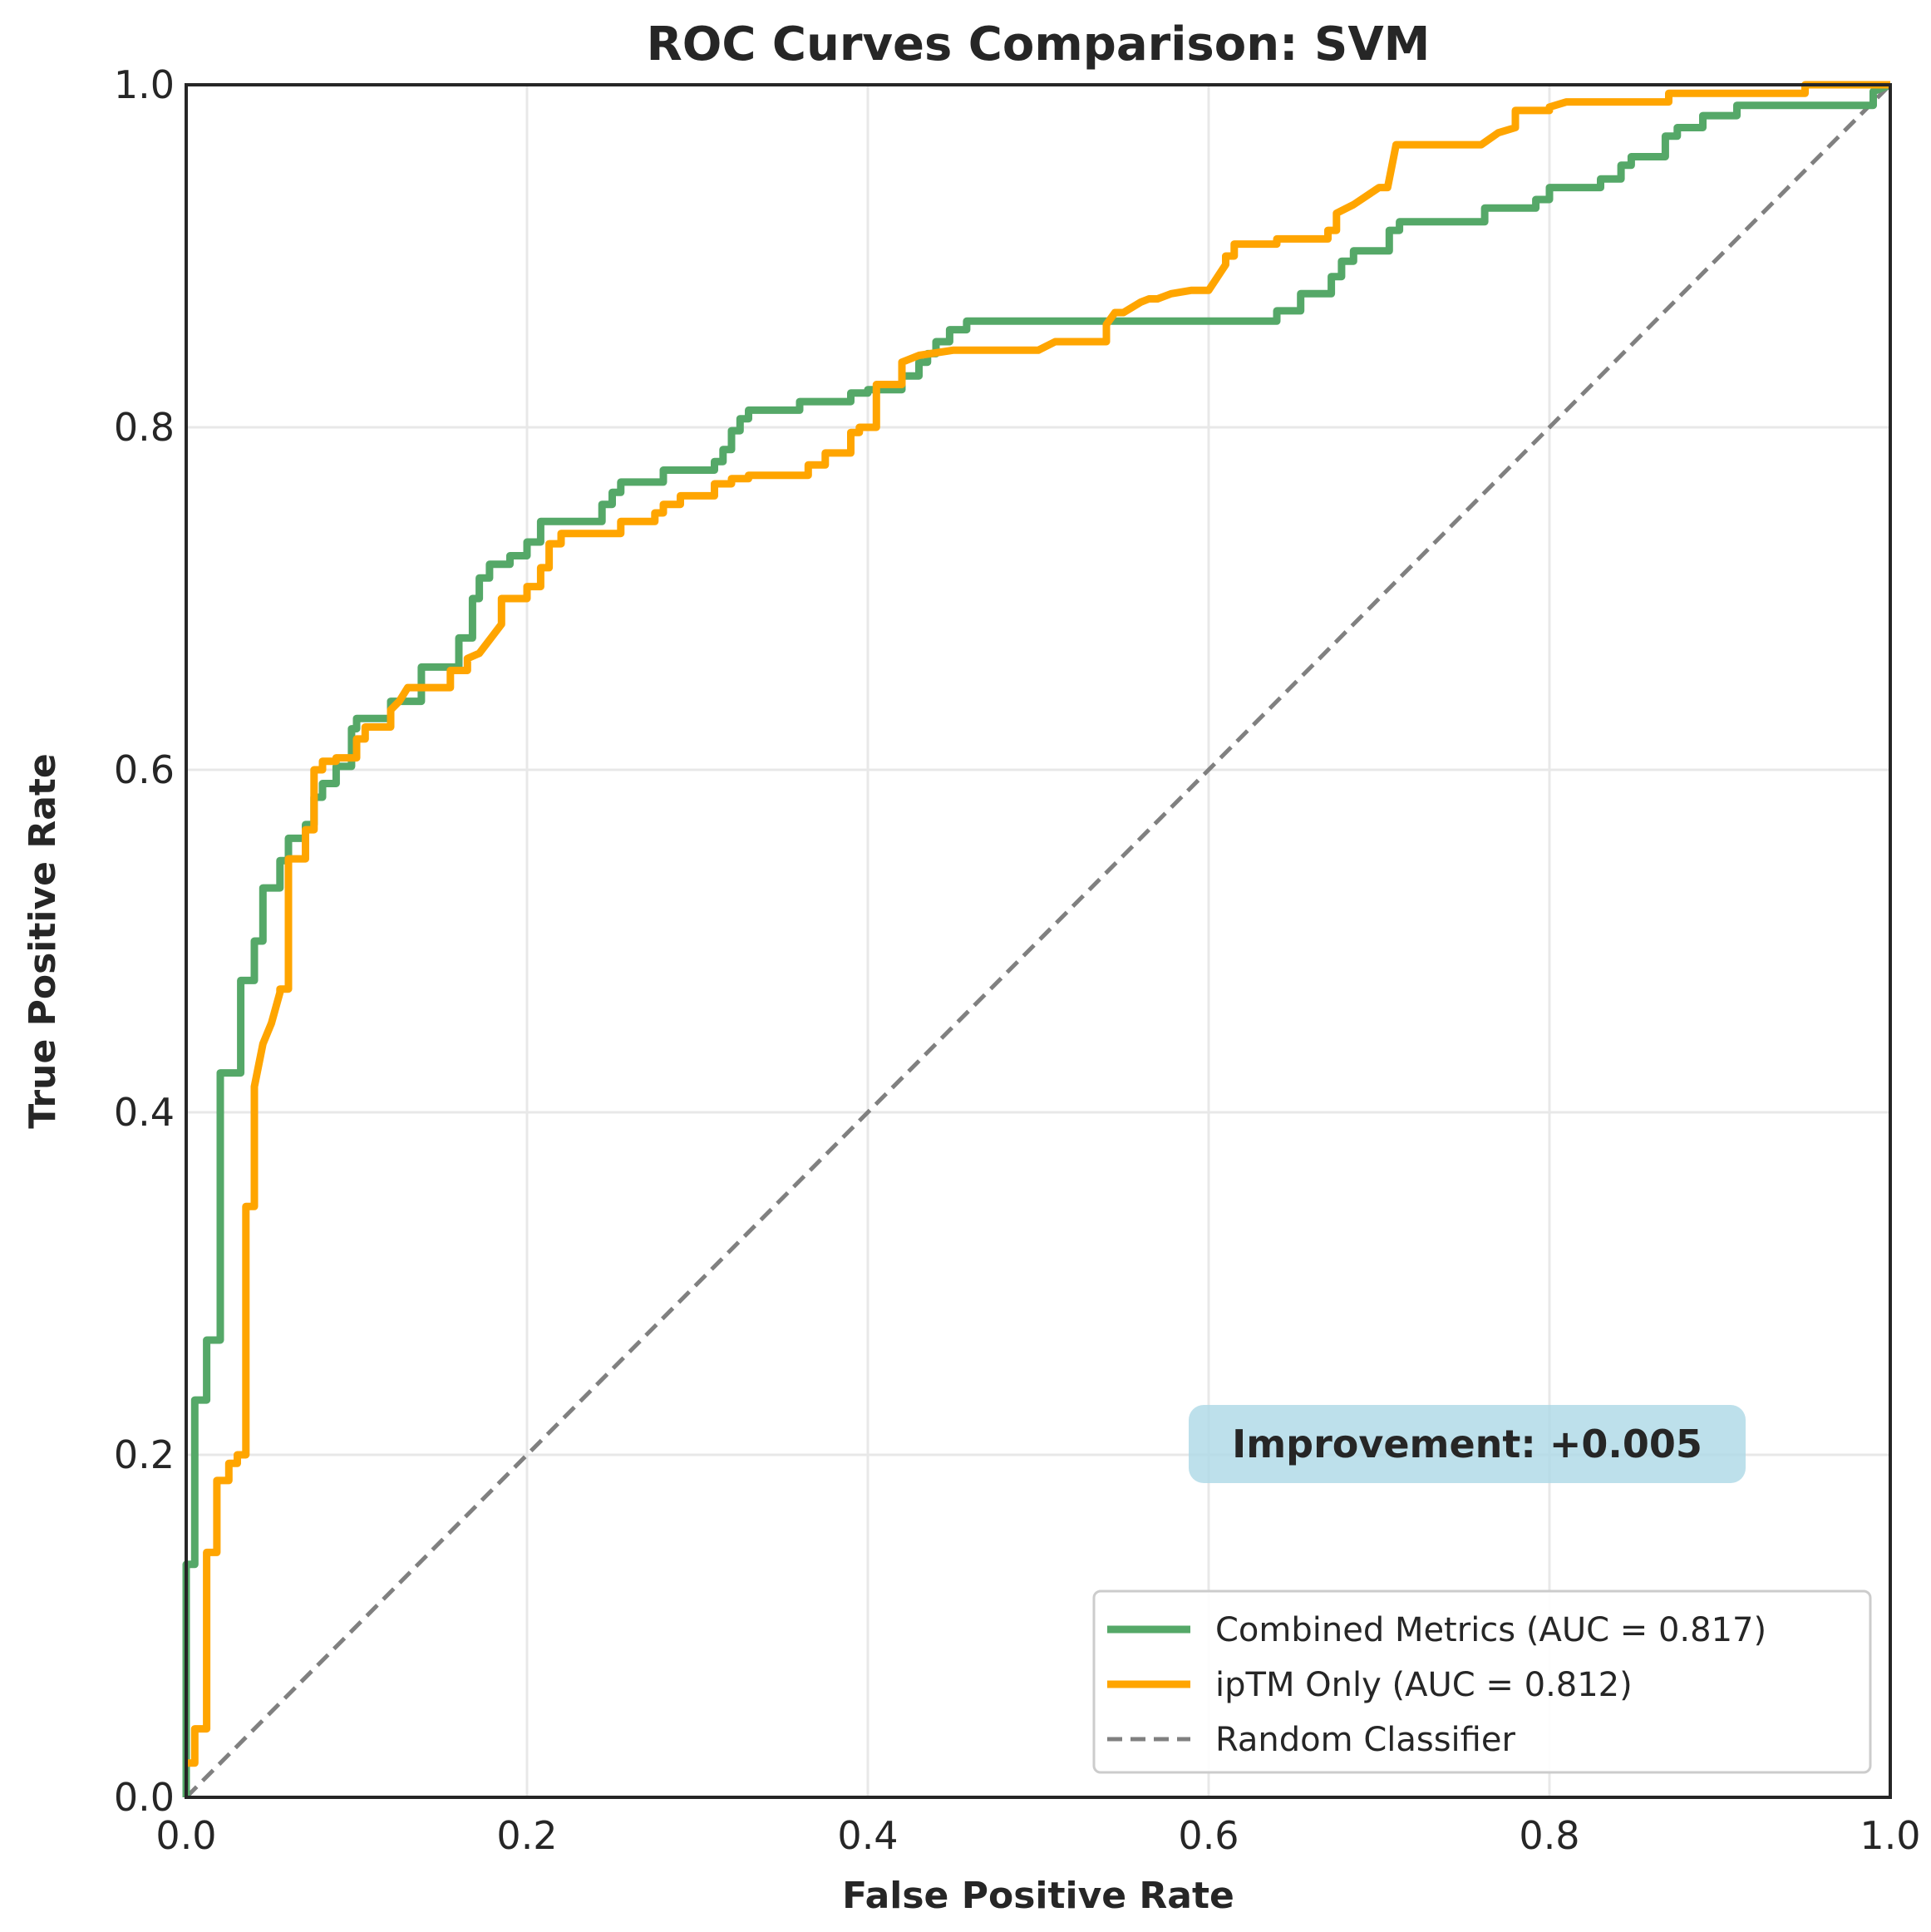 The width and height of the screenshot is (1931, 1932). What do you see at coordinates (1208, 1835) in the screenshot?
I see `x-tick-label: 0.6` at bounding box center [1208, 1835].